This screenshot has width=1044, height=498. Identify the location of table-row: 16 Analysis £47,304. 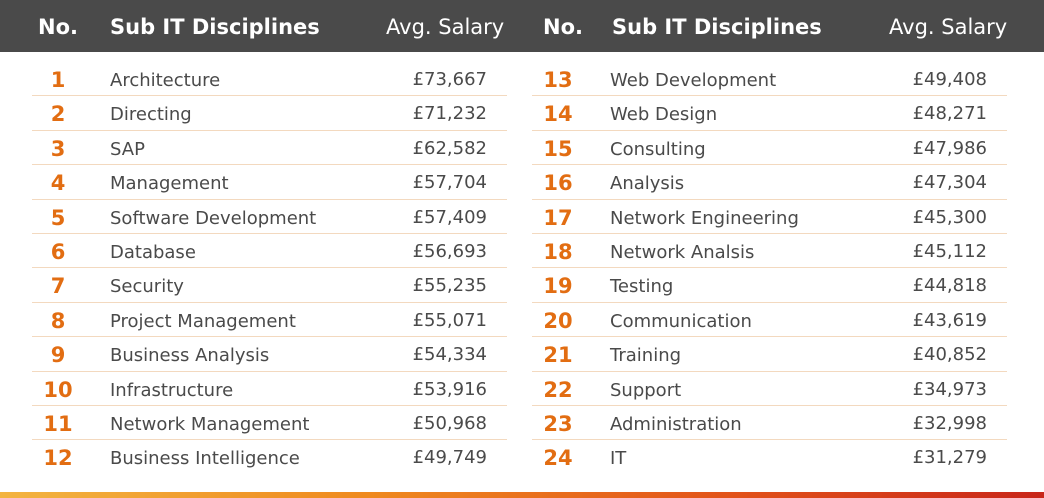
(769, 182).